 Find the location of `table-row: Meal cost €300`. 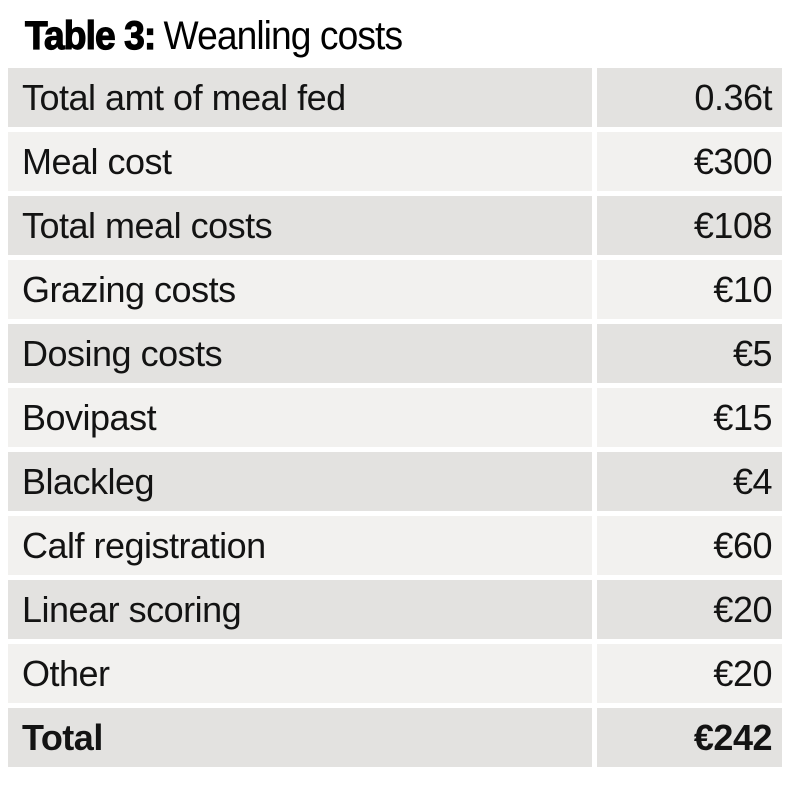

table-row: Meal cost €300 is located at coordinates (395, 161).